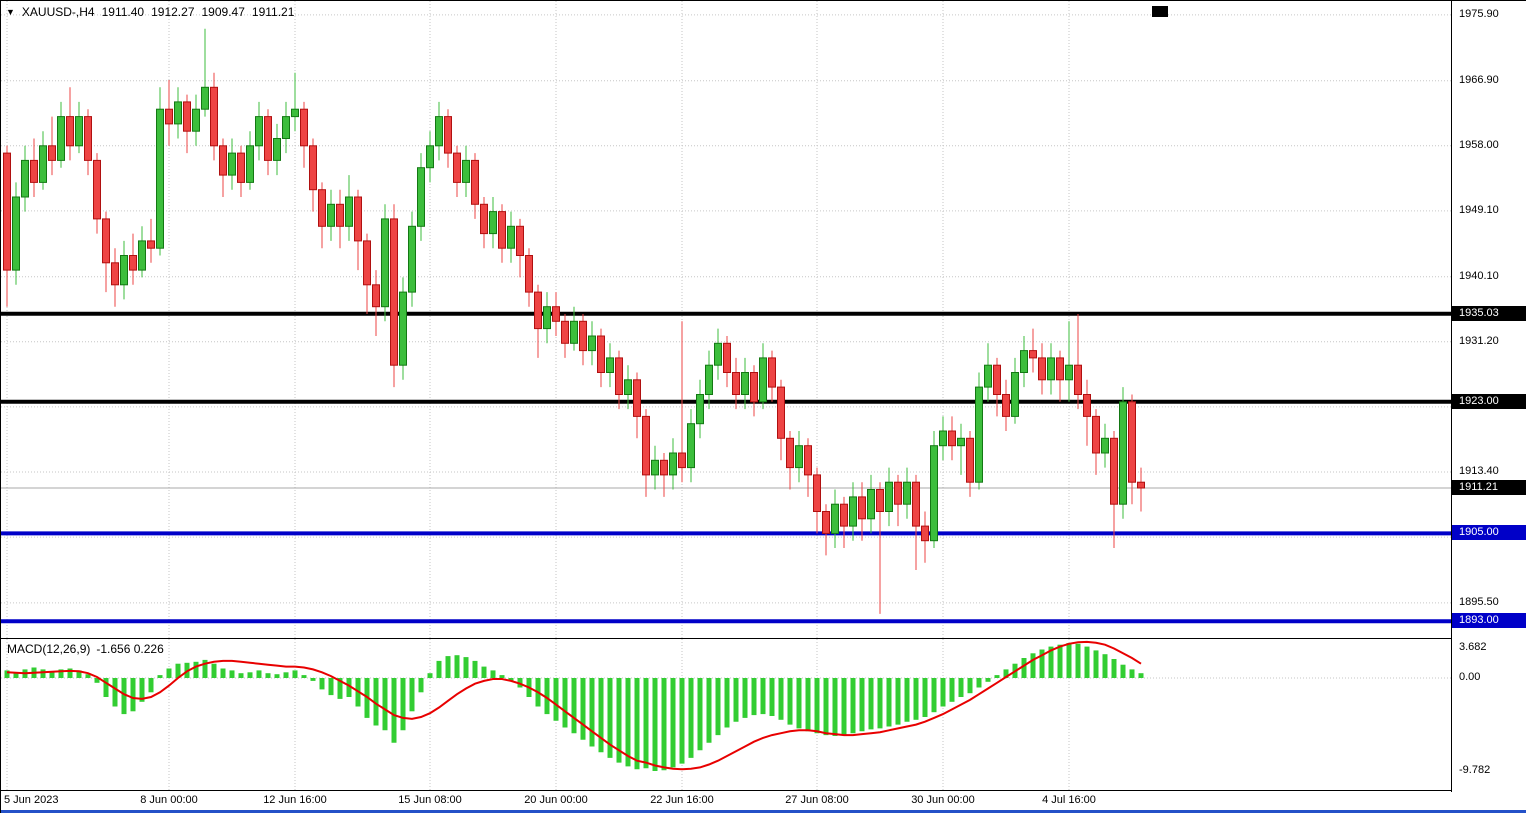 The height and width of the screenshot is (813, 1526). Describe the element at coordinates (123, 12) in the screenshot. I see `ohlc-open: 1911.40` at that location.